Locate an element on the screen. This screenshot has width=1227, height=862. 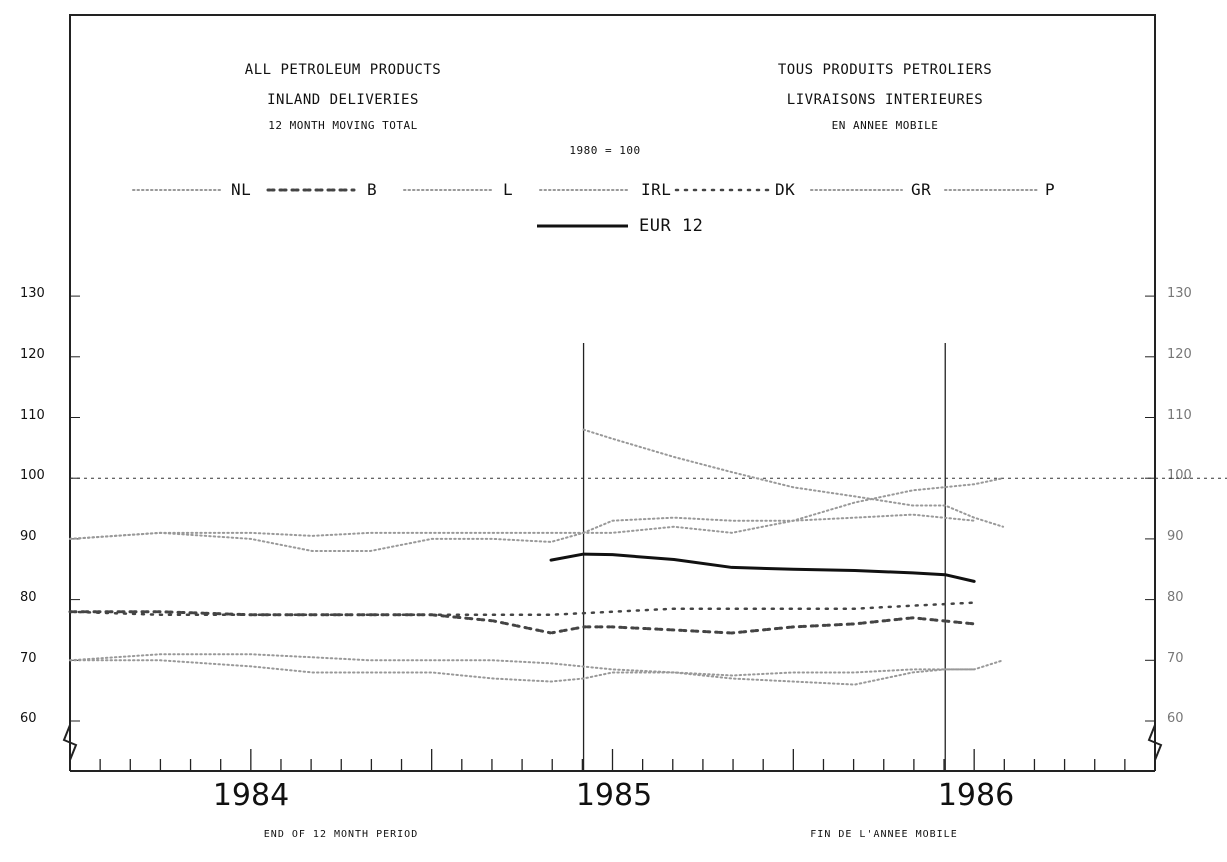
ytick-right-70: 70 is located at coordinates (1175, 658).